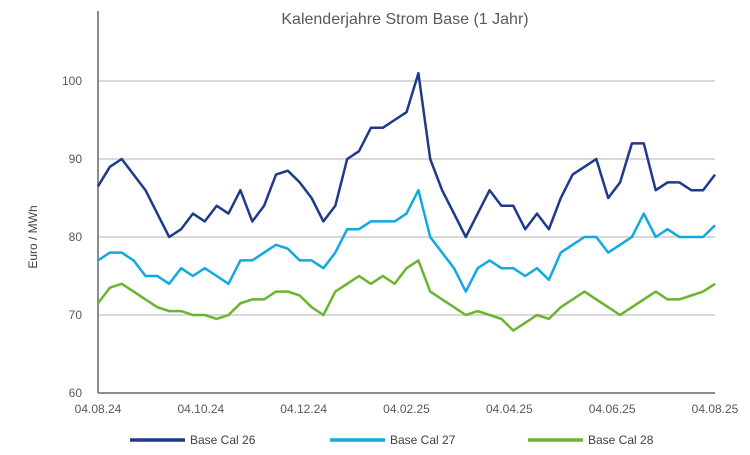 The height and width of the screenshot is (455, 750). What do you see at coordinates (76, 237) in the screenshot?
I see `y-tick-label: 80` at bounding box center [76, 237].